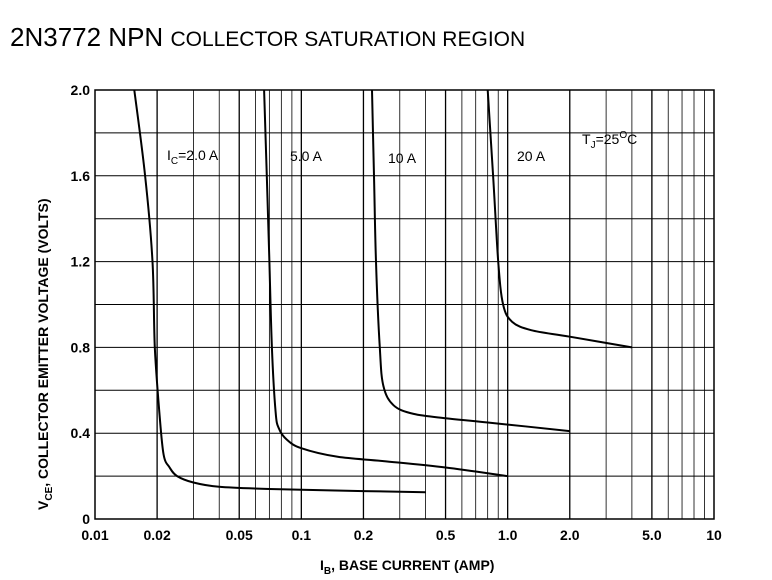  Describe the element at coordinates (86, 519) in the screenshot. I see `y-tick-label: 0` at that location.